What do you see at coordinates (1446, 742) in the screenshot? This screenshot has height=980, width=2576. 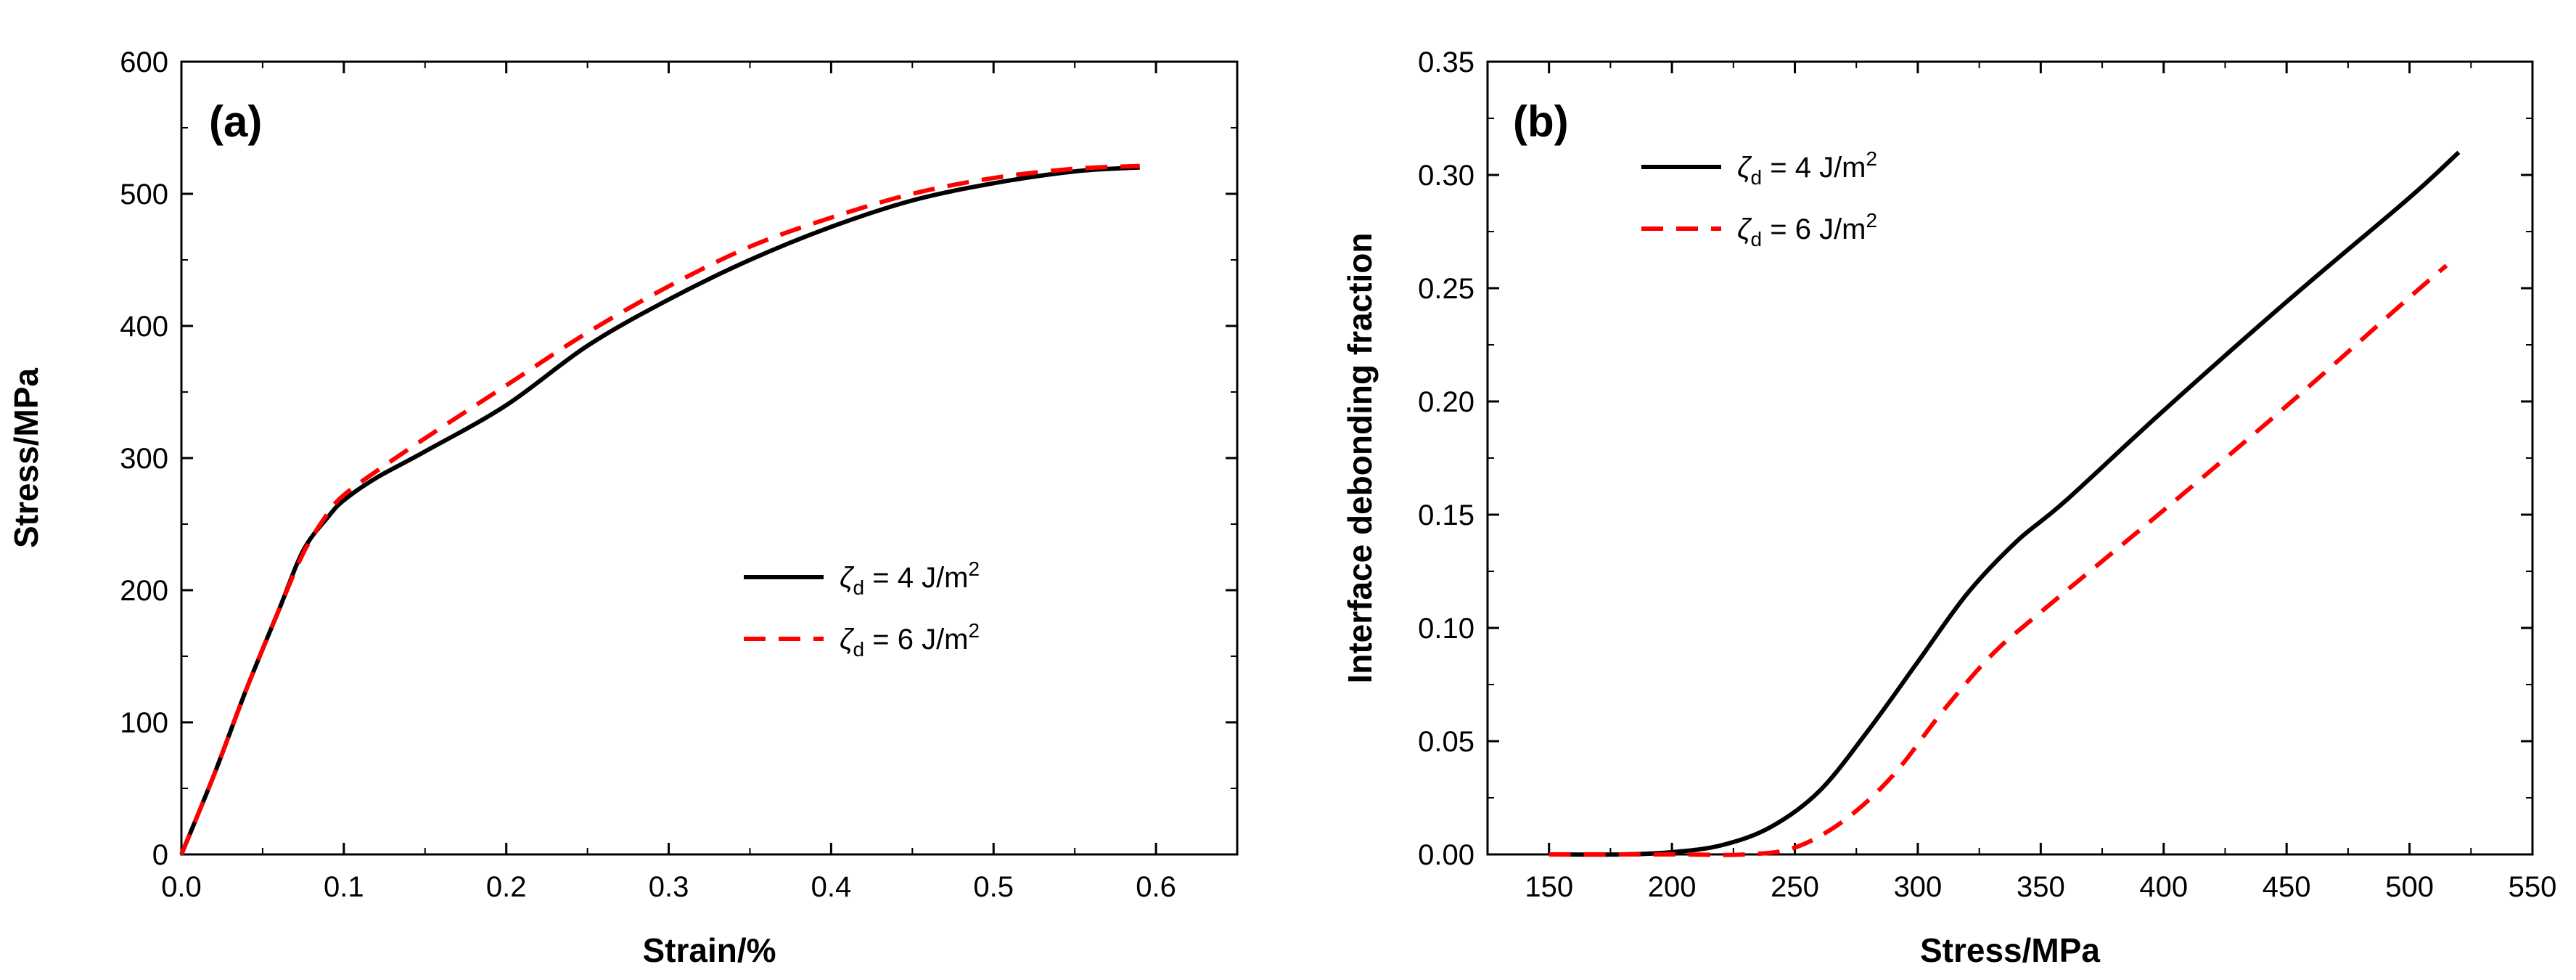 I see `y-tick-label: 0.05` at bounding box center [1446, 742].